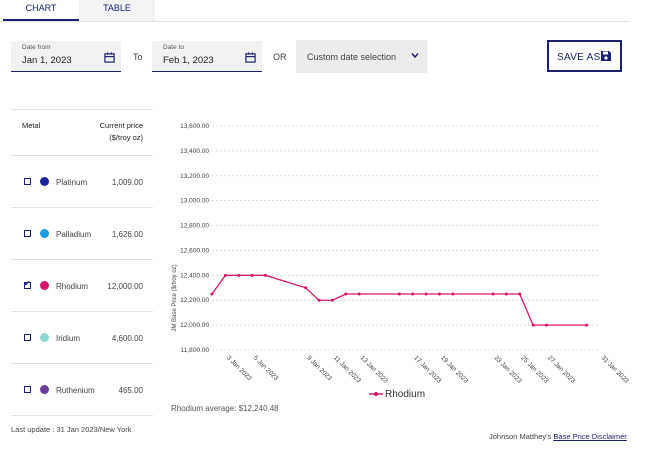  Describe the element at coordinates (36, 47) in the screenshot. I see `date-from-label: Date from` at that location.